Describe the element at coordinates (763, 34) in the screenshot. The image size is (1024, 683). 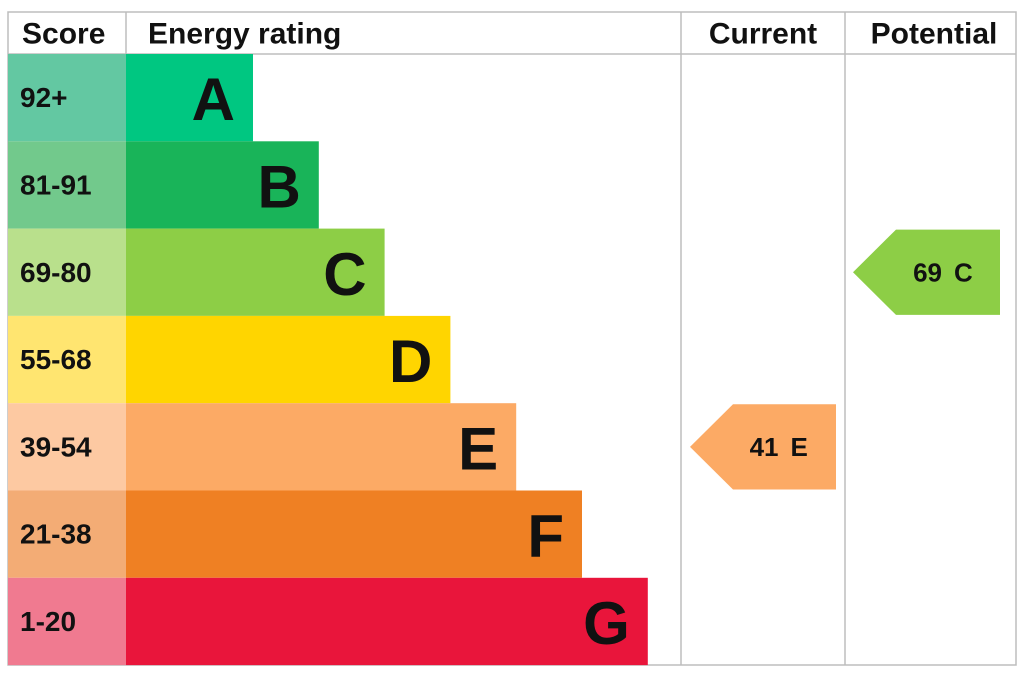
I see `header-current: Current` at that location.